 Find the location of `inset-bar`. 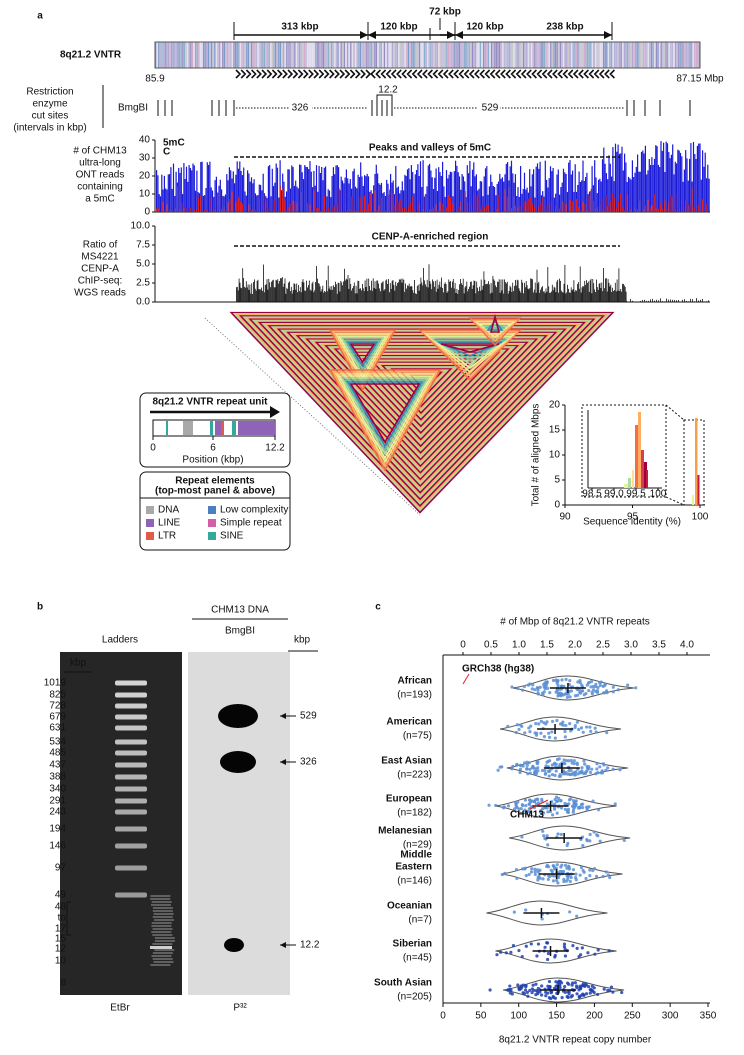

inset-bar is located at coordinates (642, 469).